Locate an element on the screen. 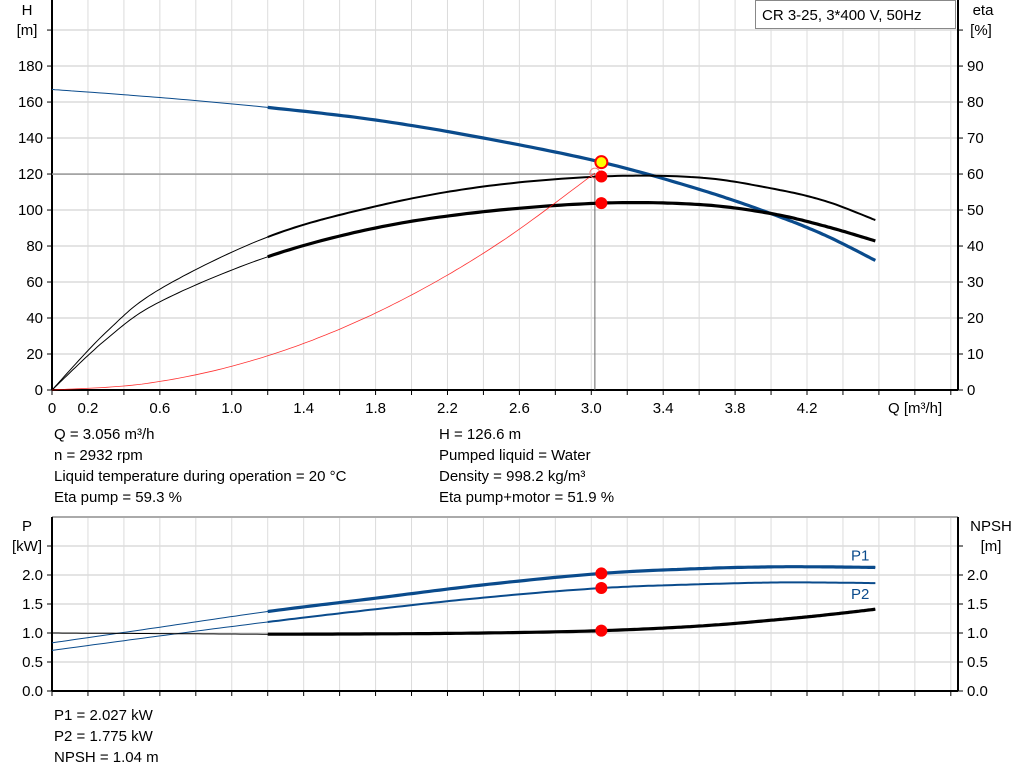 The width and height of the screenshot is (1024, 781). info-speed: n = 2932 rpm is located at coordinates (98, 455).